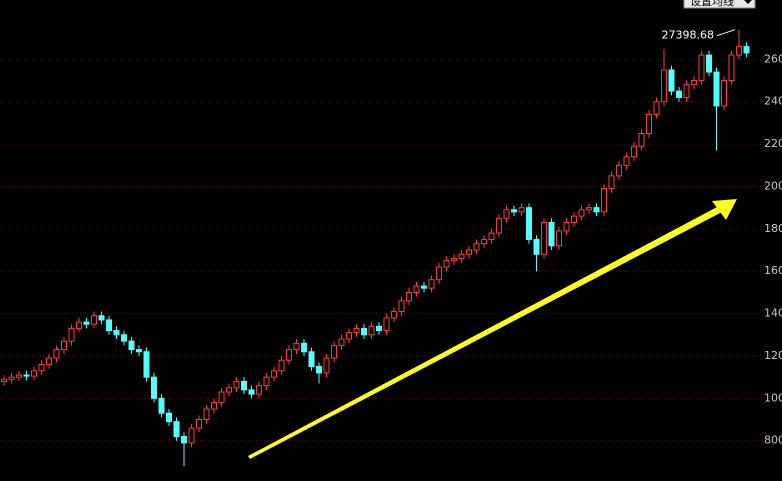 The height and width of the screenshot is (481, 782). Describe the element at coordinates (688, 35) in the screenshot. I see `annotation-label: 27398.68` at that location.